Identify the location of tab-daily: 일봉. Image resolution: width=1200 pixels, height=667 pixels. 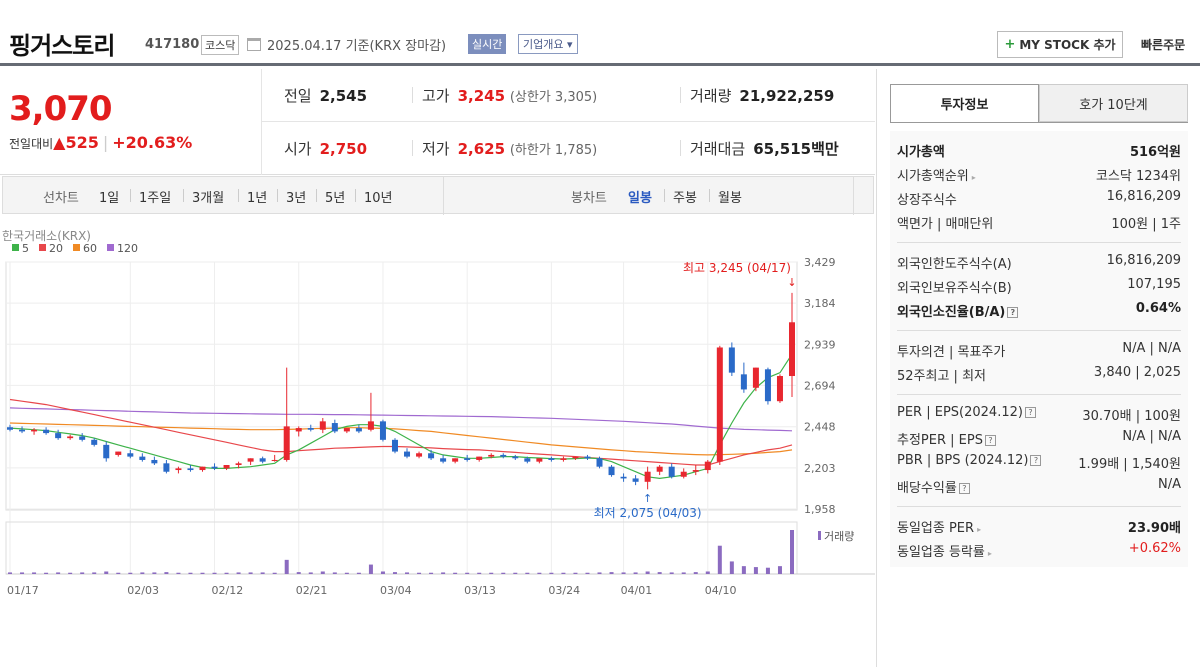
(640, 198).